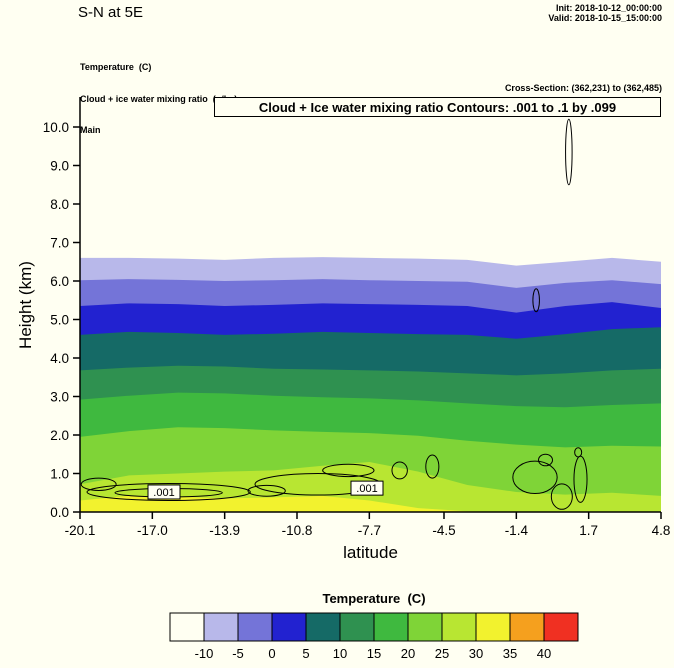 The width and height of the screenshot is (674, 668). I want to click on x-tick-label: -20.1, so click(80, 530).